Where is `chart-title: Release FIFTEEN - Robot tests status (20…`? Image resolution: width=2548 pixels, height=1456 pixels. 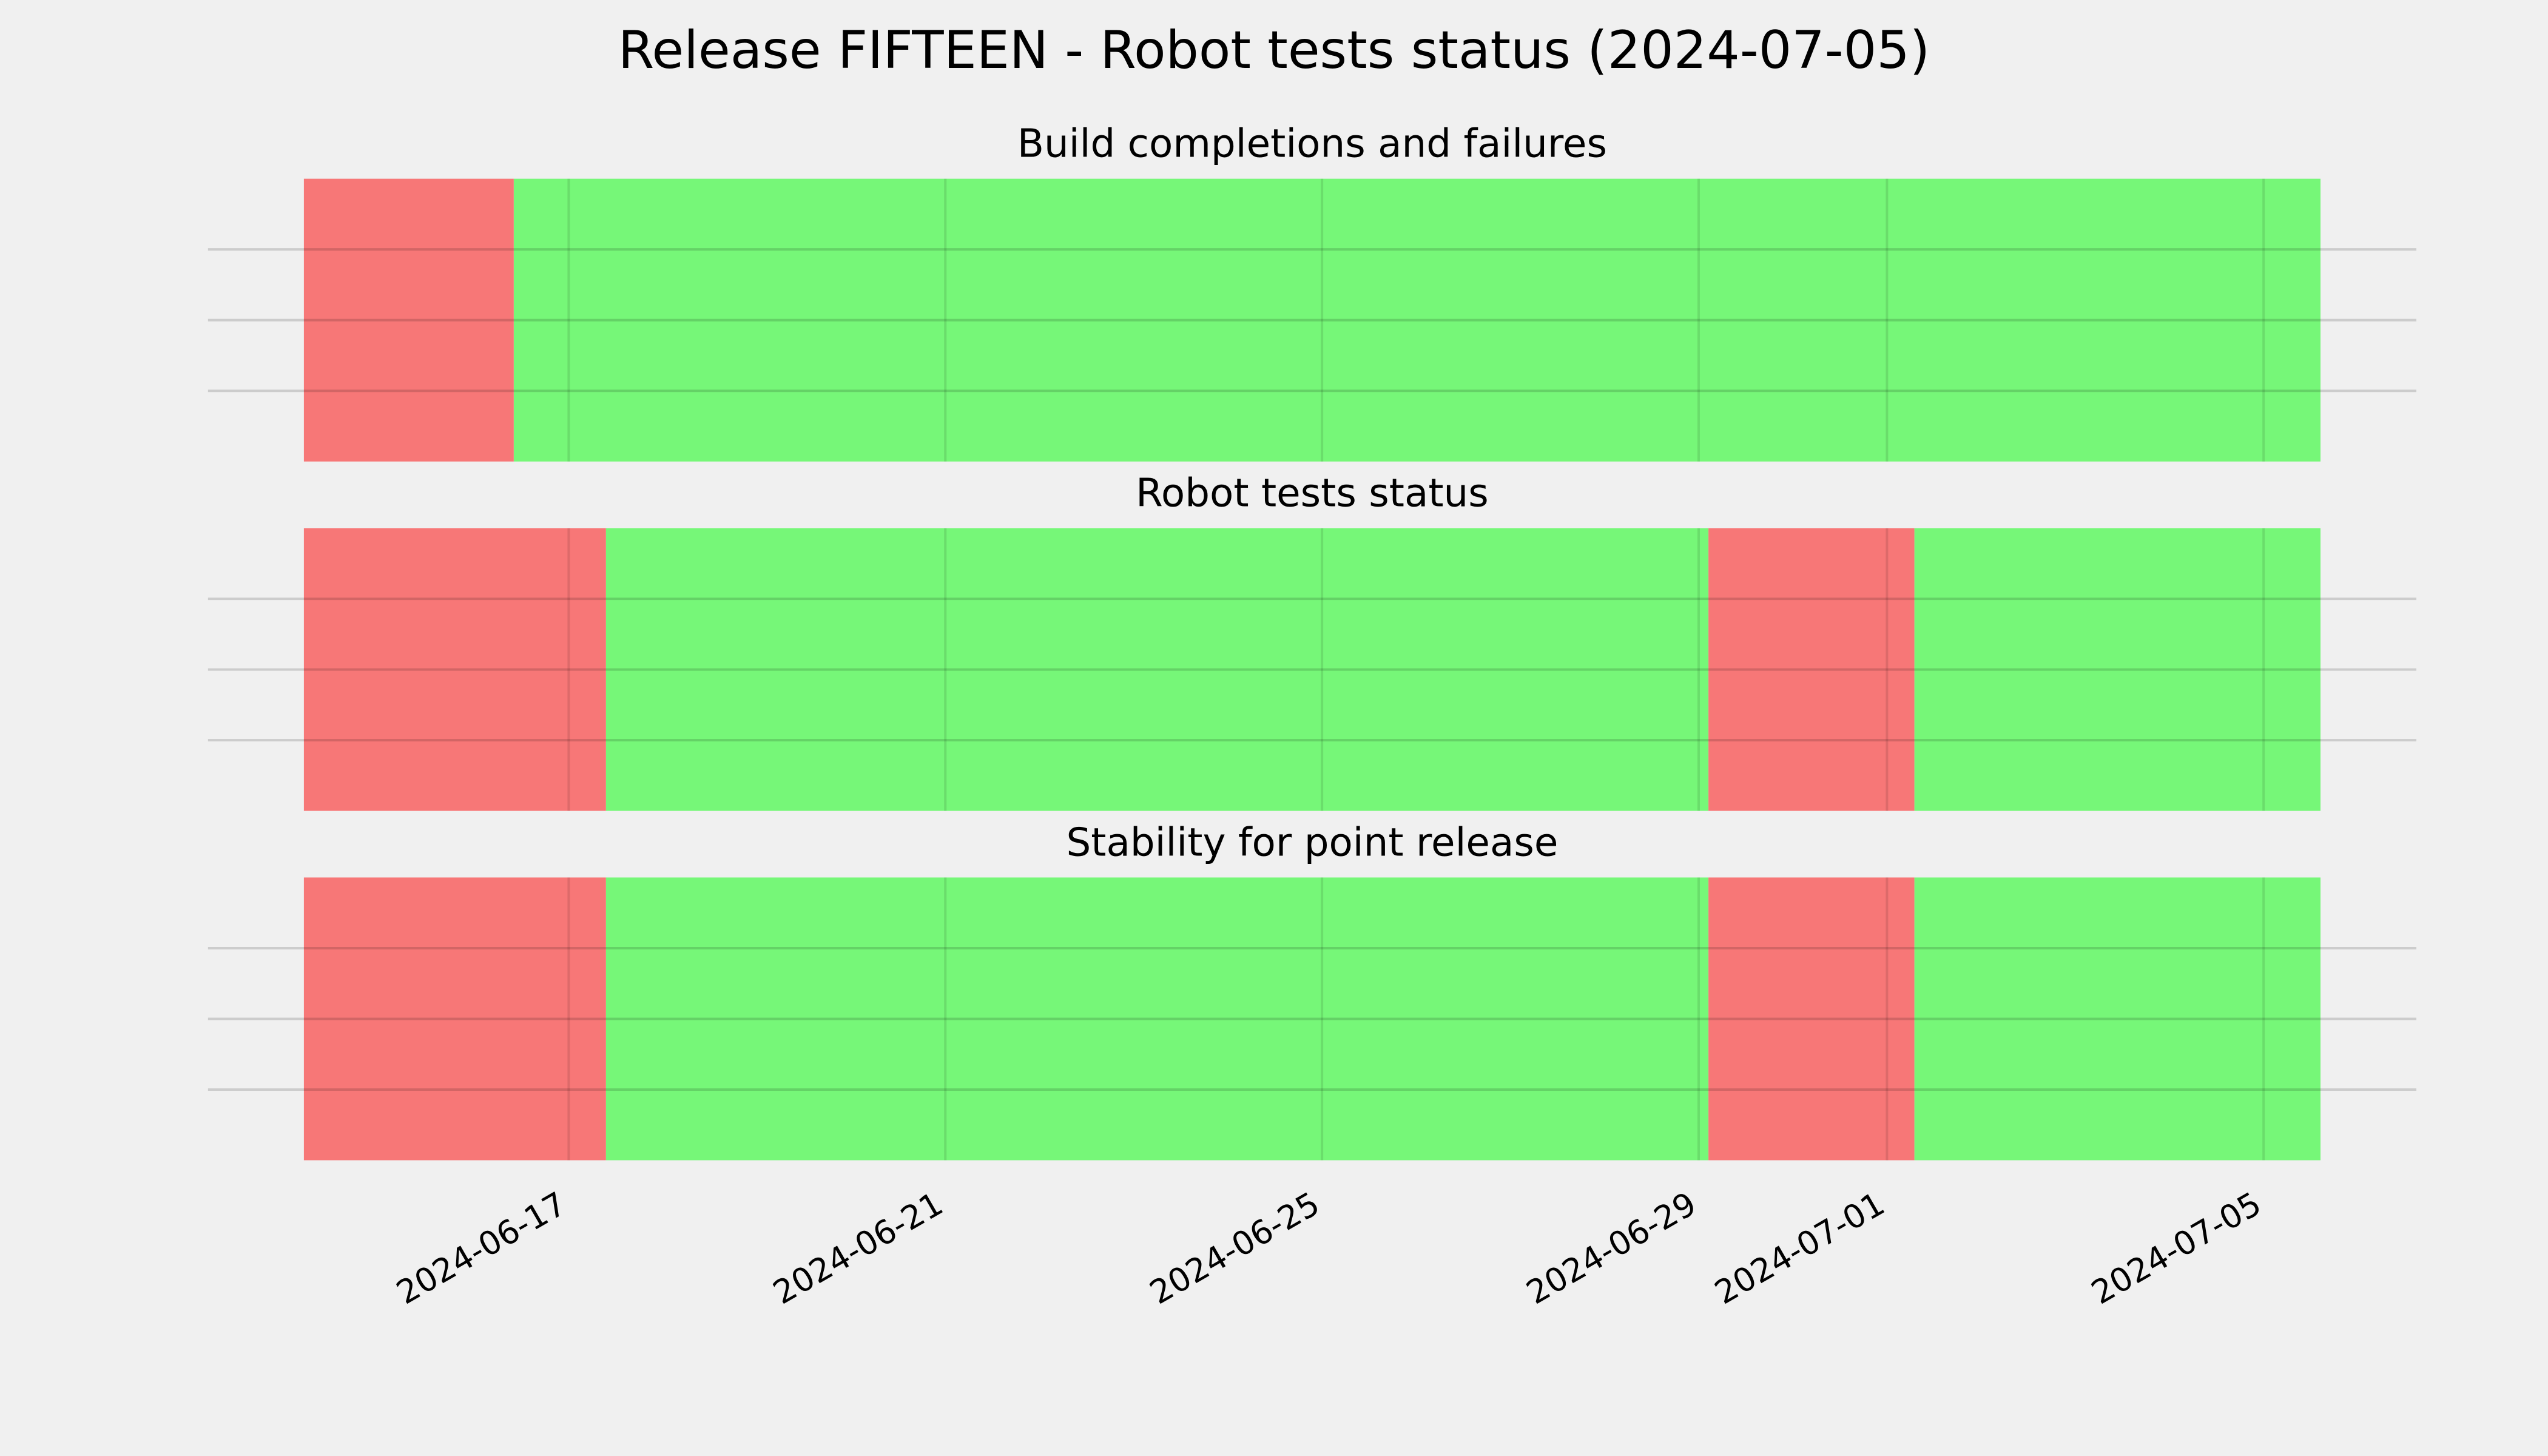
chart-title: Release FIFTEEN - Robot tests status (20… is located at coordinates (1274, 50).